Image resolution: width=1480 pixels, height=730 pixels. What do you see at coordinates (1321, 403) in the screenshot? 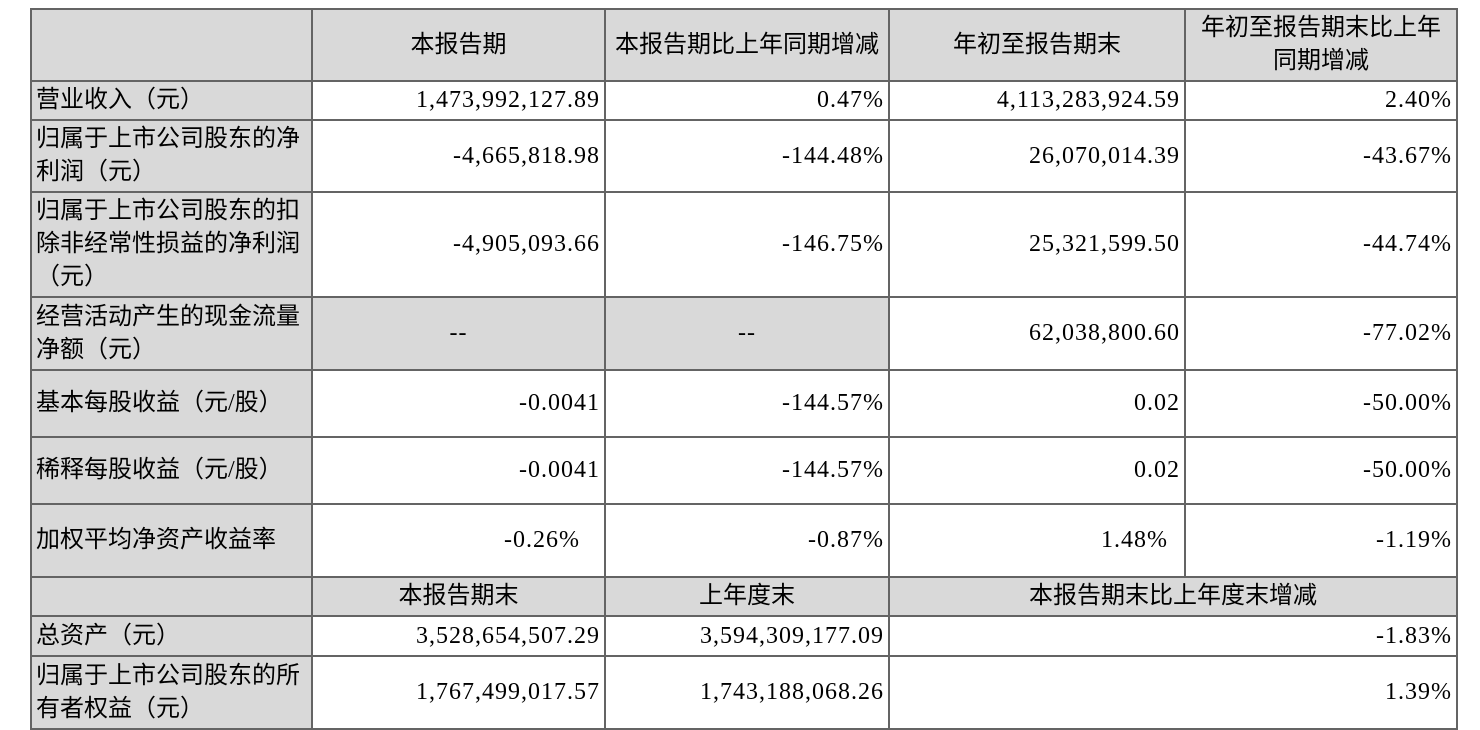
I see `basic-eps-ytd-yoy-change: -50.00%` at bounding box center [1321, 403].